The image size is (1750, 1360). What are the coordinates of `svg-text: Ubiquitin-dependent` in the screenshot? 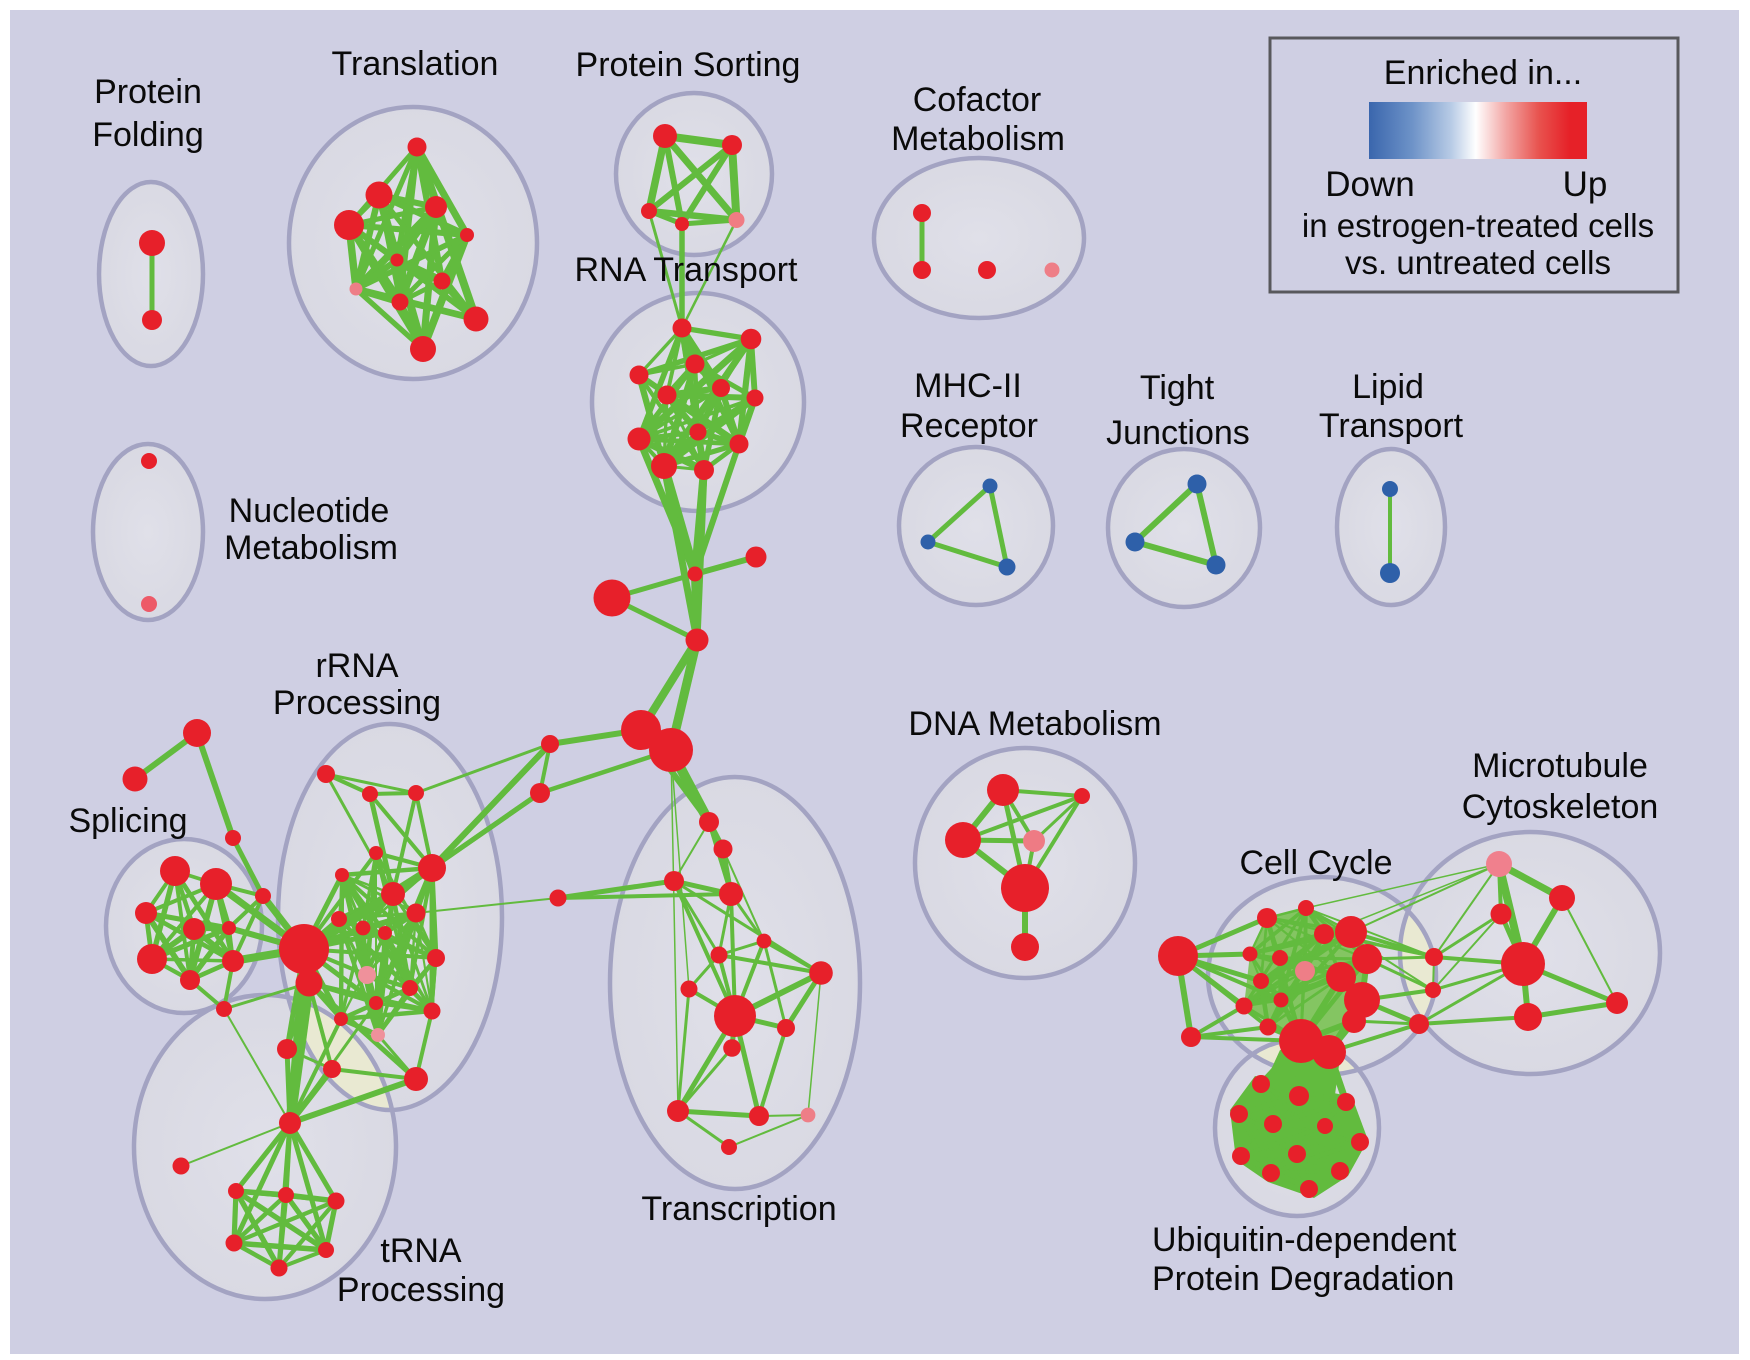 It's located at (1304, 1240).